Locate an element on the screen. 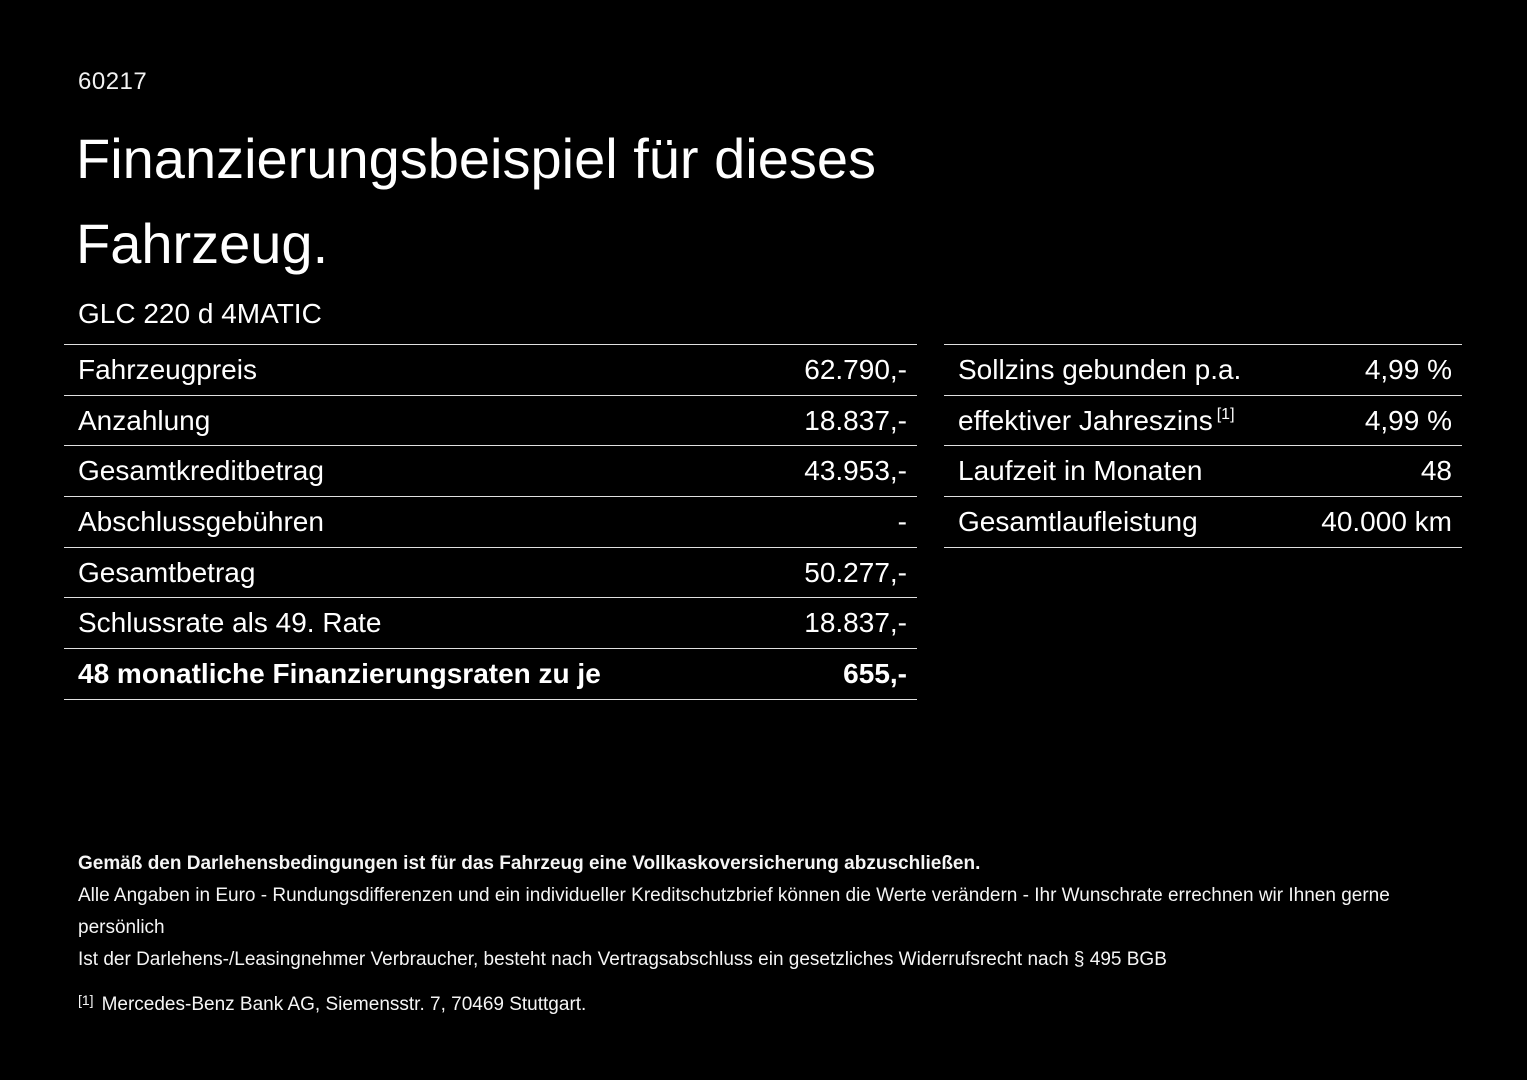 The height and width of the screenshot is (1080, 1527). row-value: 50.277,- is located at coordinates (855, 572).